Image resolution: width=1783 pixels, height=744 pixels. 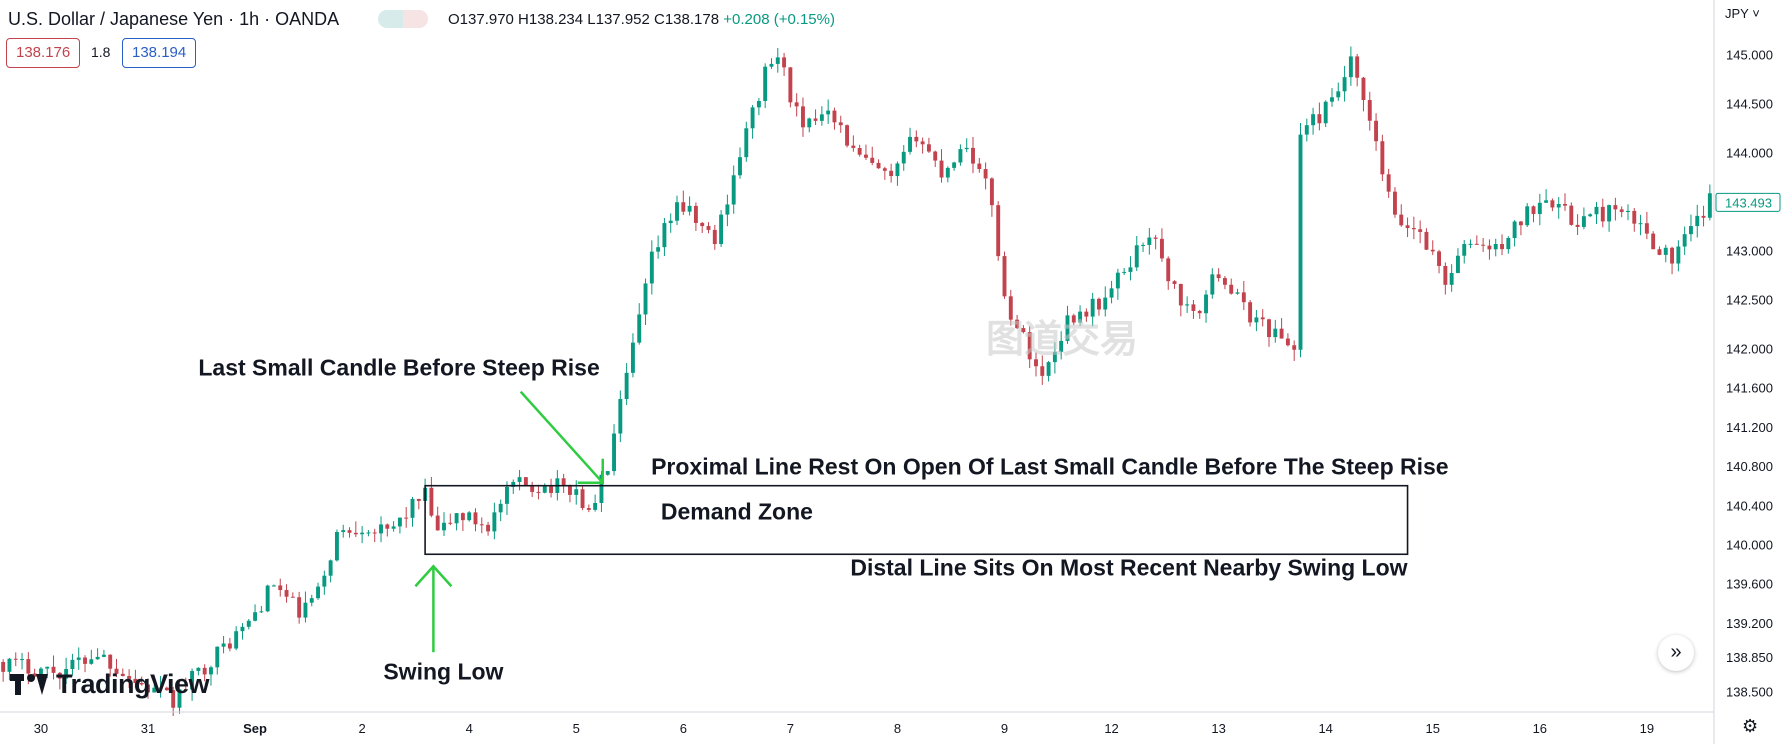 I want to click on price-tick-label: 145.000, so click(x=1749, y=55).